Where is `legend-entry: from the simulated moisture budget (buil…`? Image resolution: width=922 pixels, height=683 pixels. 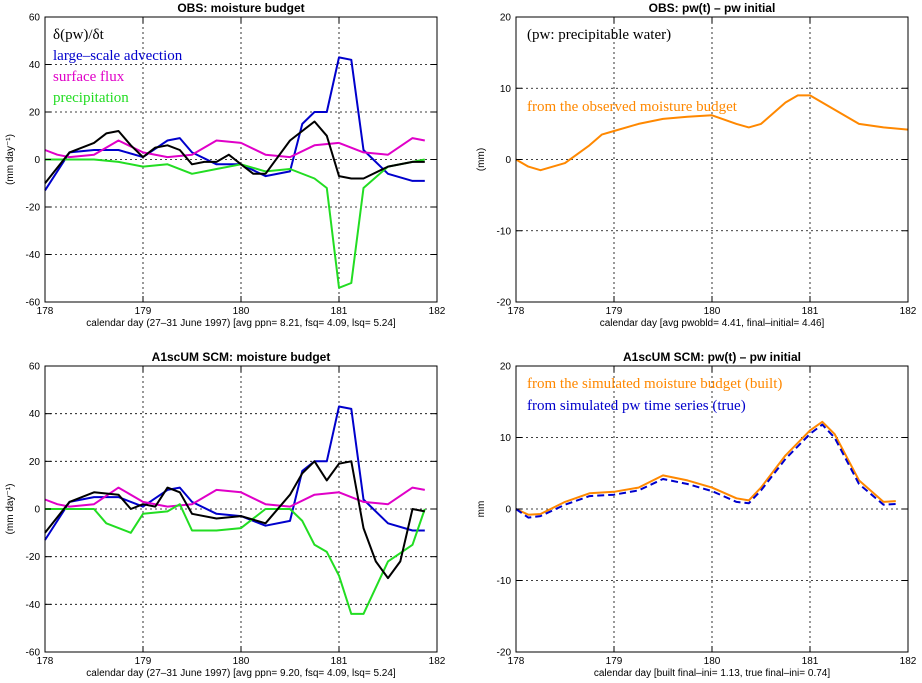
legend-entry: from the simulated moisture budget (buil… is located at coordinates (654, 384).